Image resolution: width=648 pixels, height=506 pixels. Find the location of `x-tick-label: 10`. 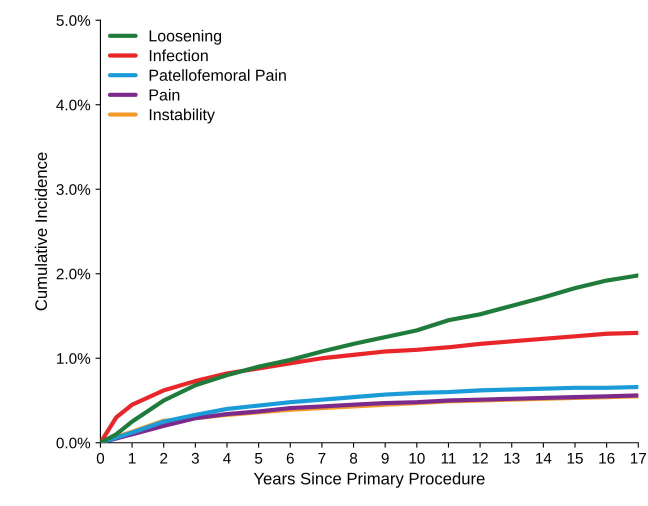

x-tick-label: 10 is located at coordinates (417, 458).